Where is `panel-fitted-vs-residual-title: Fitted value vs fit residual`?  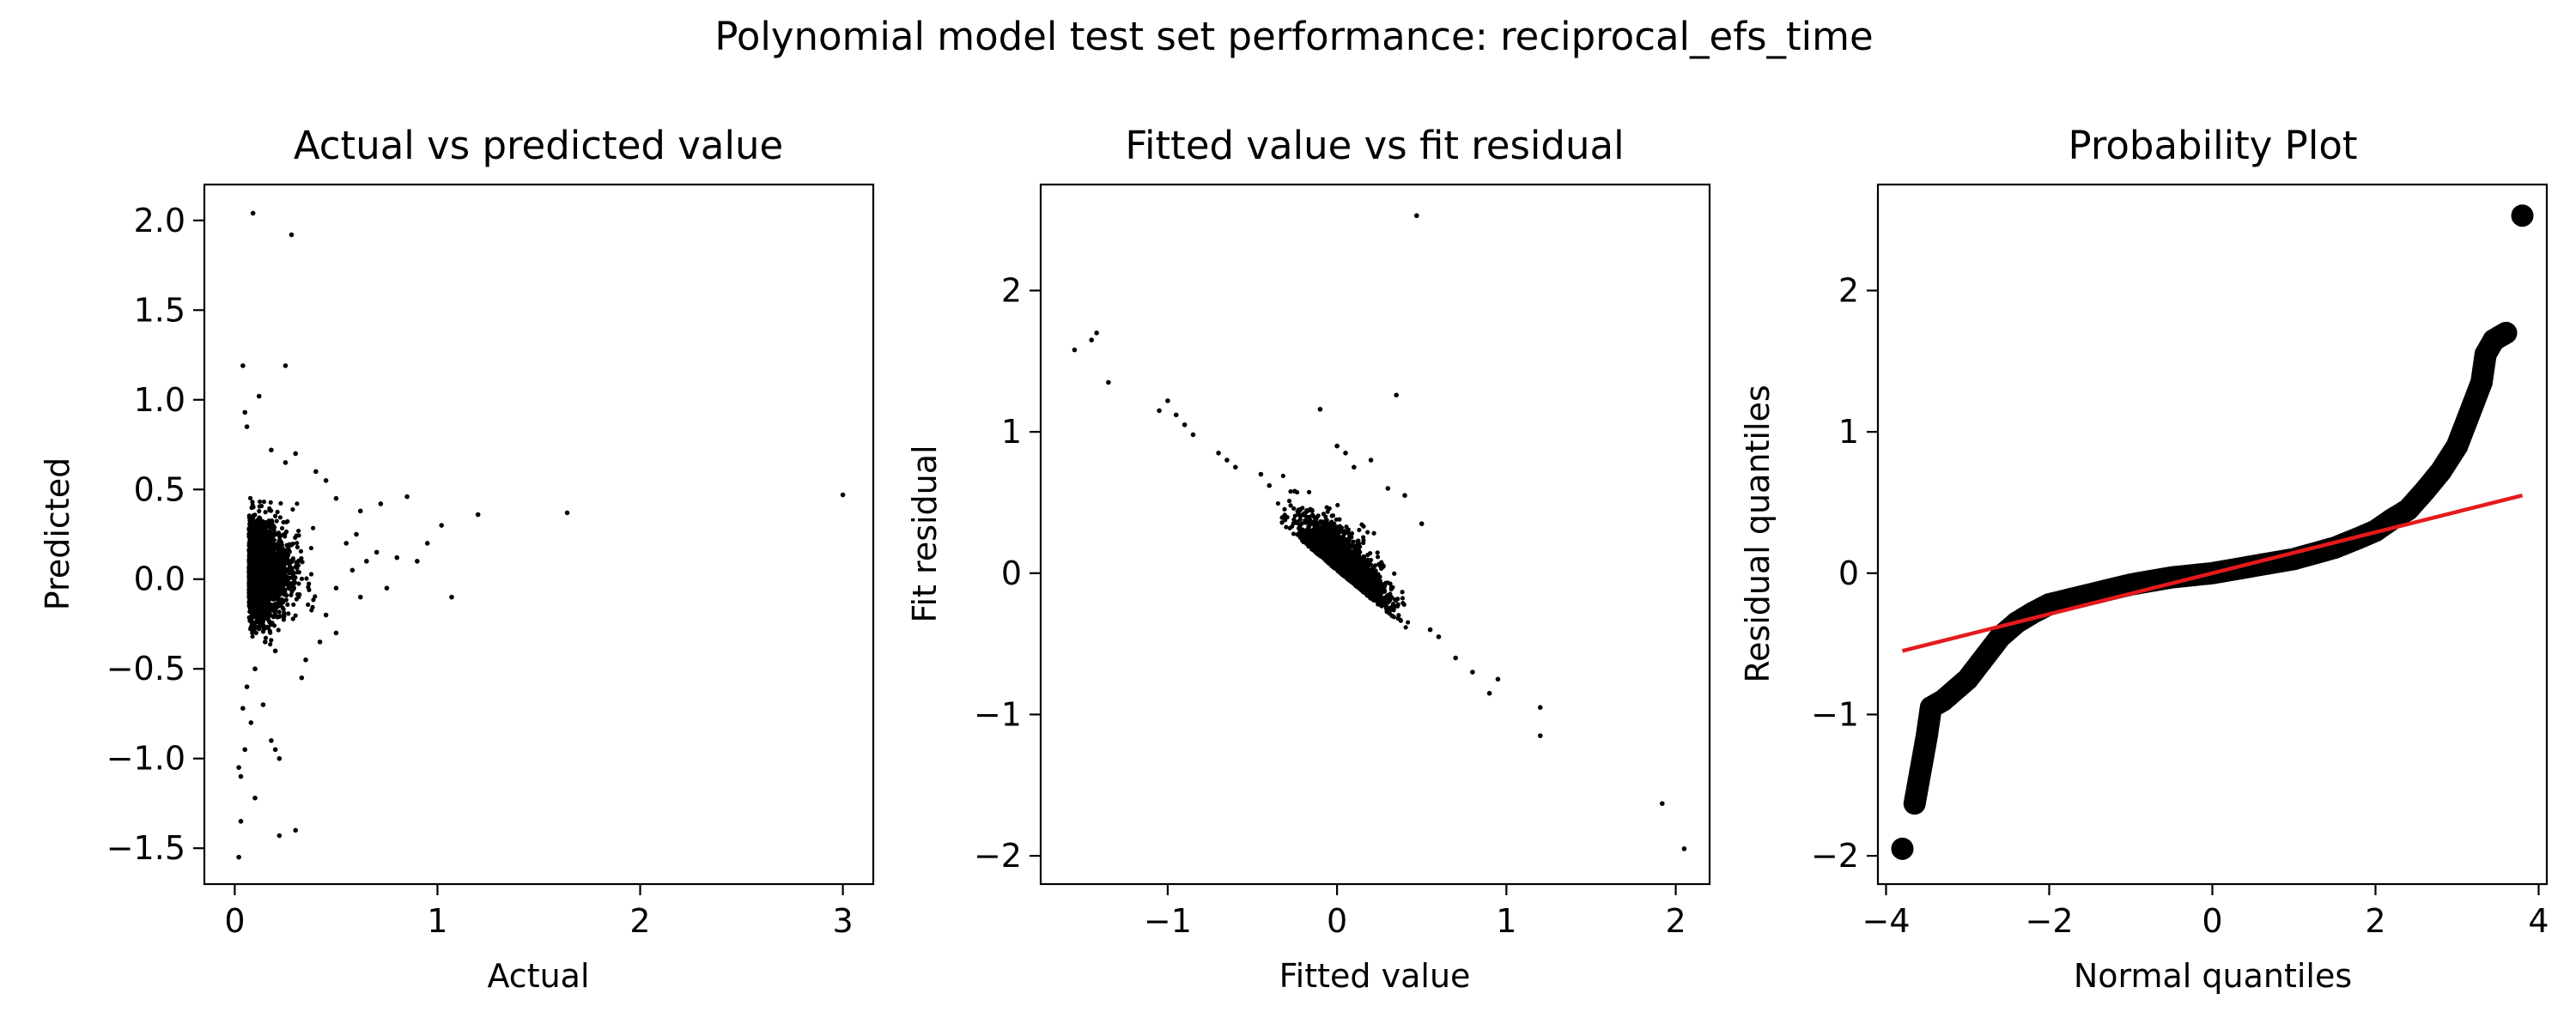
panel-fitted-vs-residual-title: Fitted value vs fit residual is located at coordinates (1374, 145).